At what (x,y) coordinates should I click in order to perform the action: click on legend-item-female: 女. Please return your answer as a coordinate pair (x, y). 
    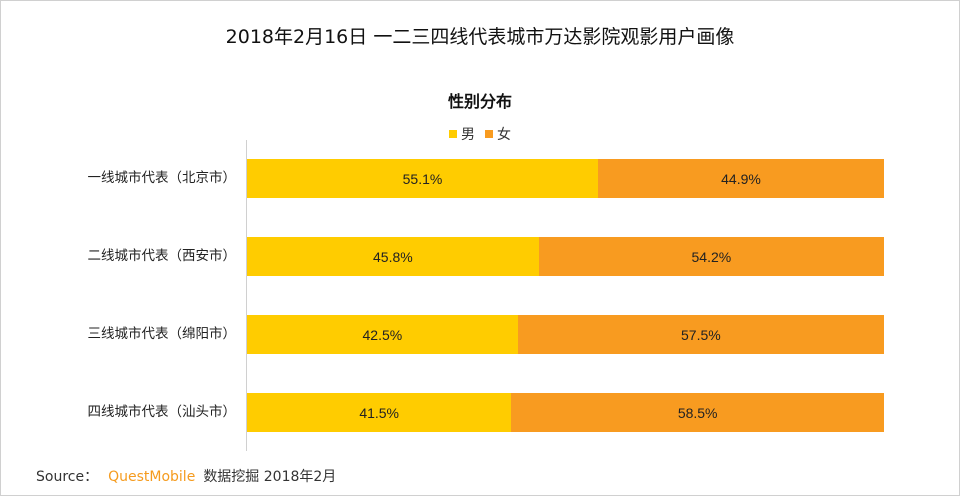
    Looking at the image, I should click on (498, 134).